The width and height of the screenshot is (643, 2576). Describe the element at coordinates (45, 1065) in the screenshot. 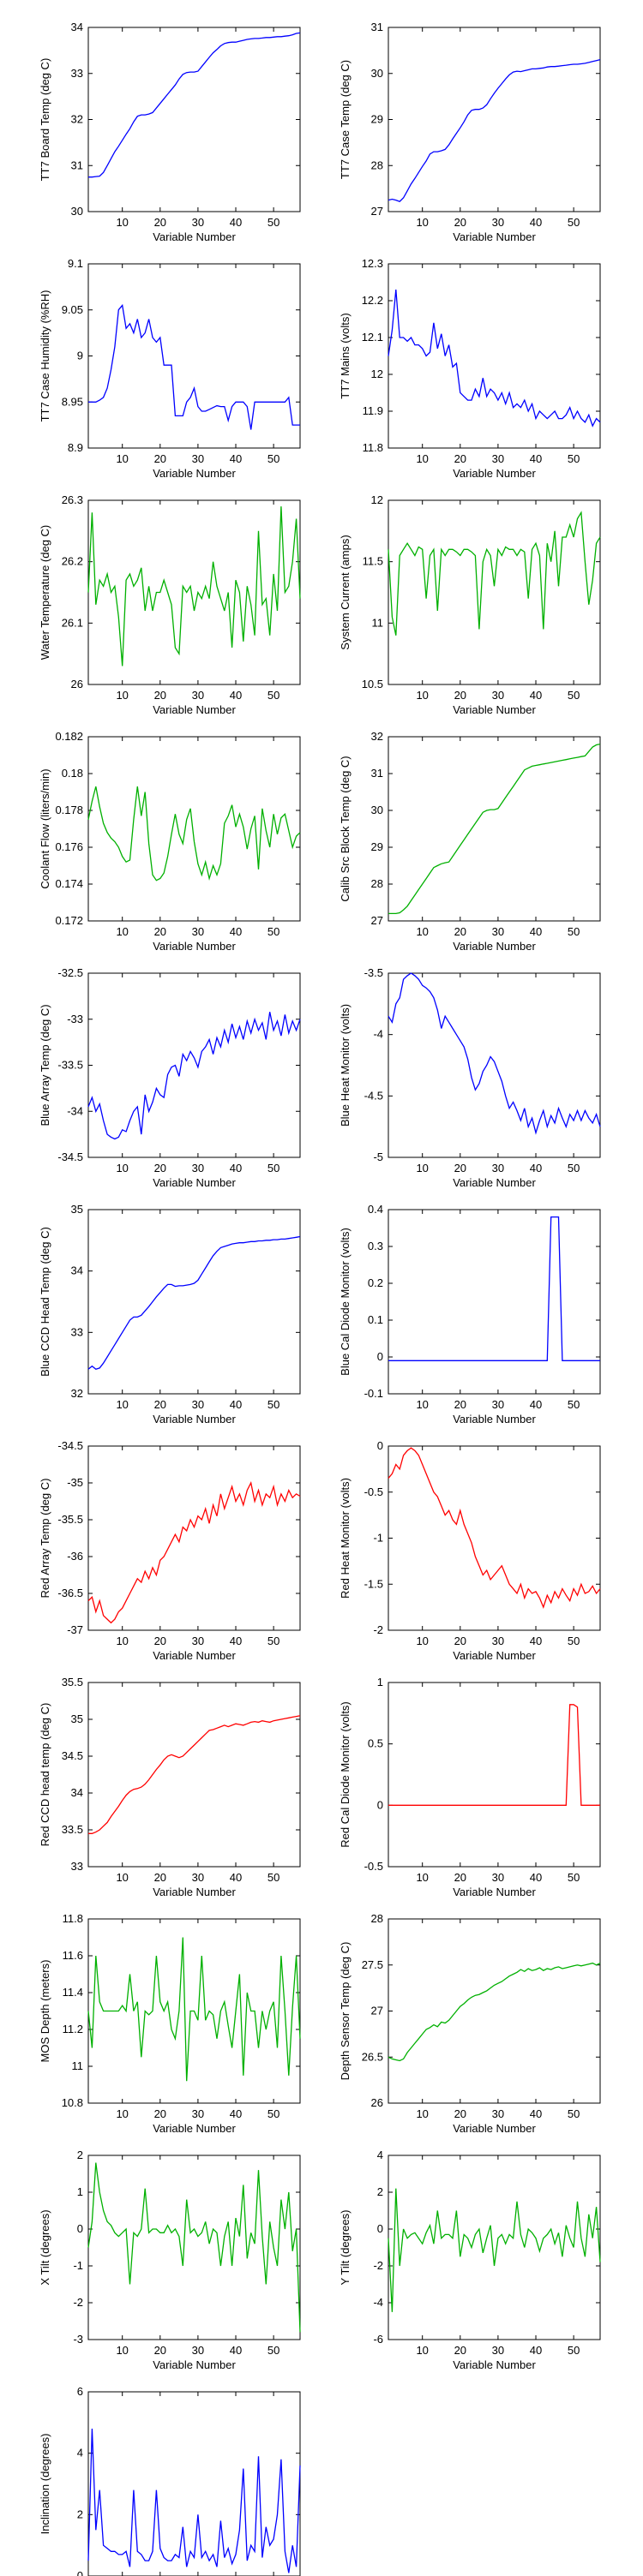

I see `chart-9-y-axis-label: Blue Array Temp (deg C)` at that location.